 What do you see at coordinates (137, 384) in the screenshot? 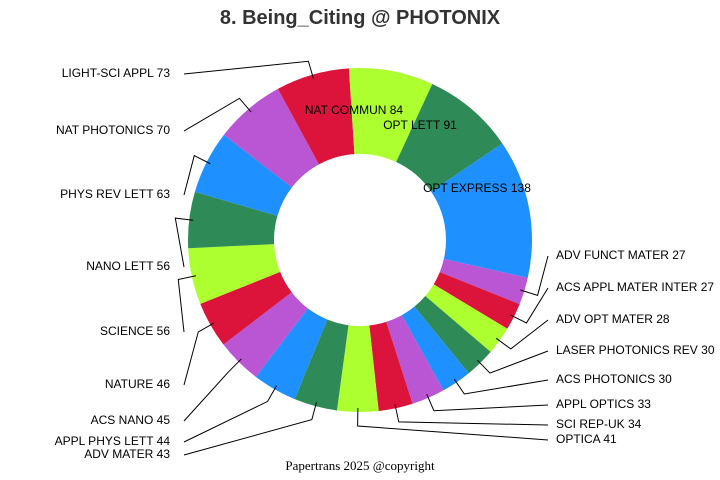
I see `label-nature: NATURE 46` at bounding box center [137, 384].